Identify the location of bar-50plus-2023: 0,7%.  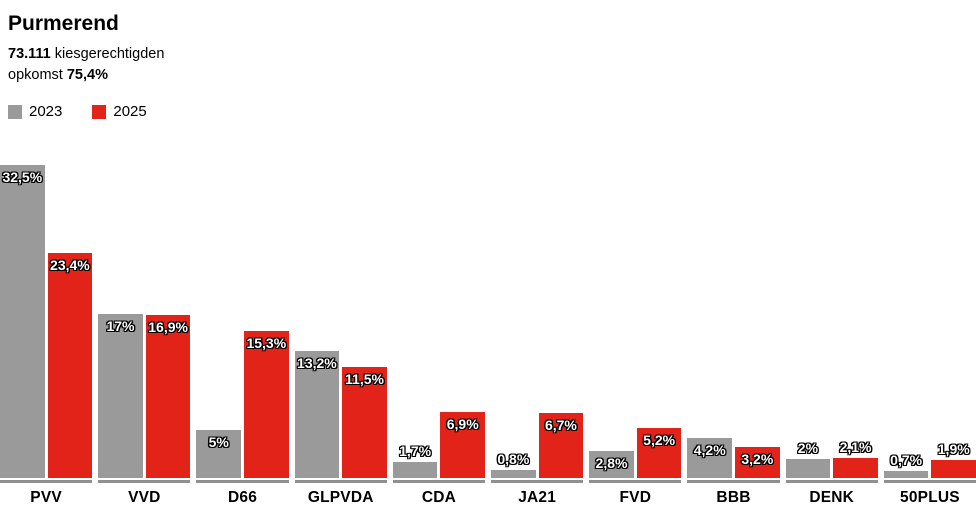
(906, 465).